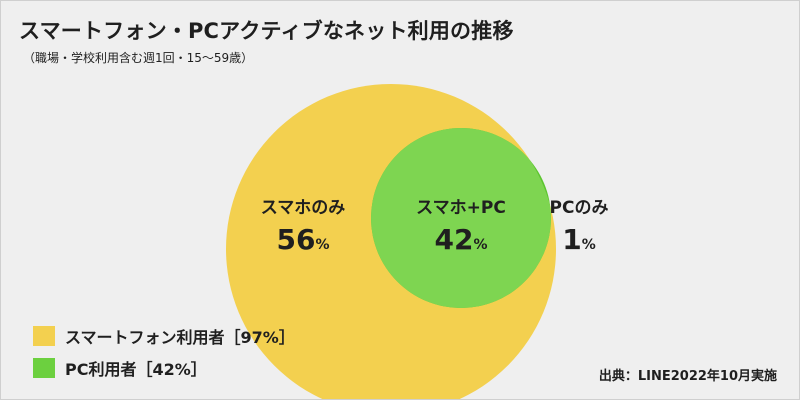  I want to click on legend-item-smartphone: スマートフォン利用者［97%］, so click(164, 336).